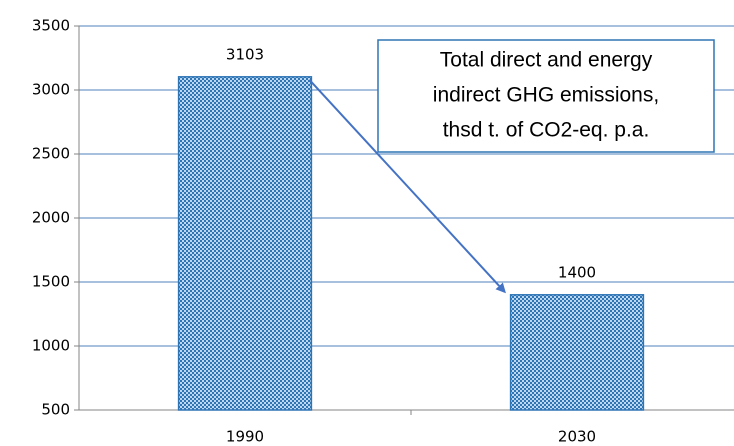 The height and width of the screenshot is (446, 734). Describe the element at coordinates (51, 346) in the screenshot. I see `y-tick-label: 1000` at that location.